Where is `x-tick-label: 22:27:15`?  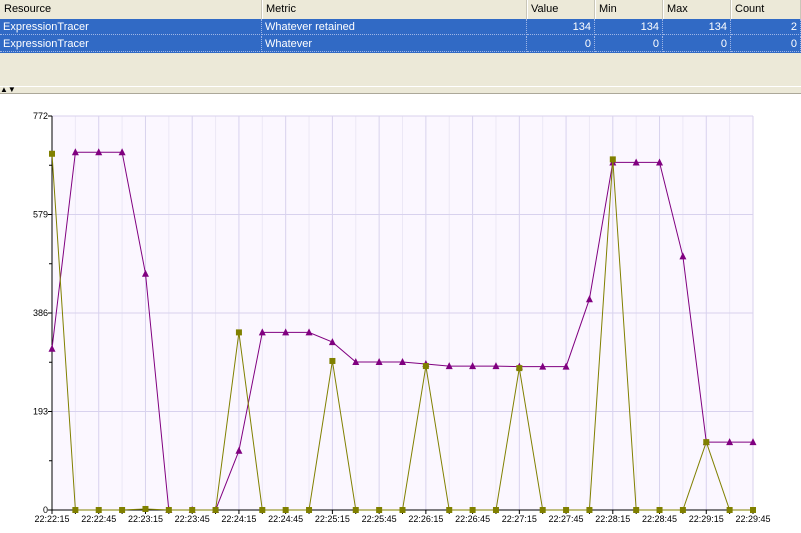
x-tick-label: 22:27:15 is located at coordinates (519, 519).